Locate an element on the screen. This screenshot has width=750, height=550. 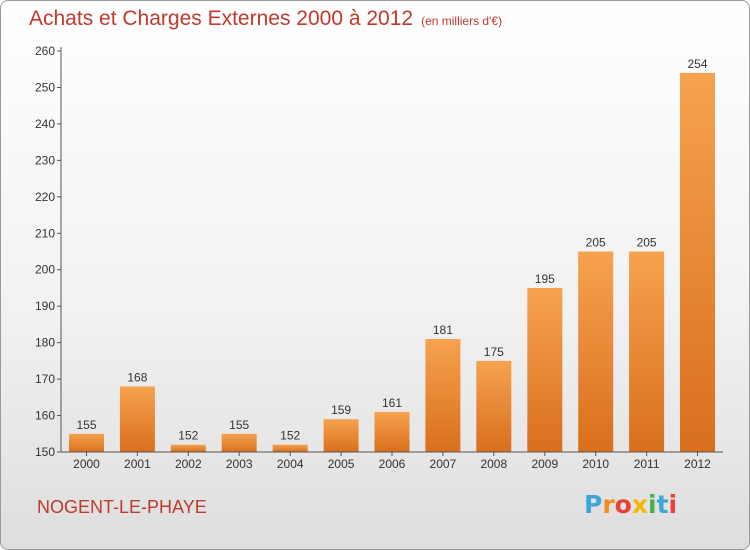
bar-value-label: 159 is located at coordinates (341, 410).